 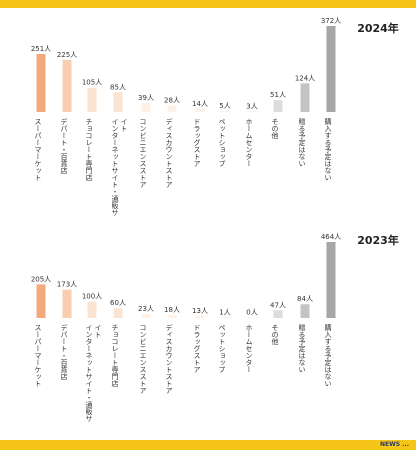 What do you see at coordinates (197, 142) in the screenshot?
I see `category-label-0-6: ドラッグストア` at bounding box center [197, 142].